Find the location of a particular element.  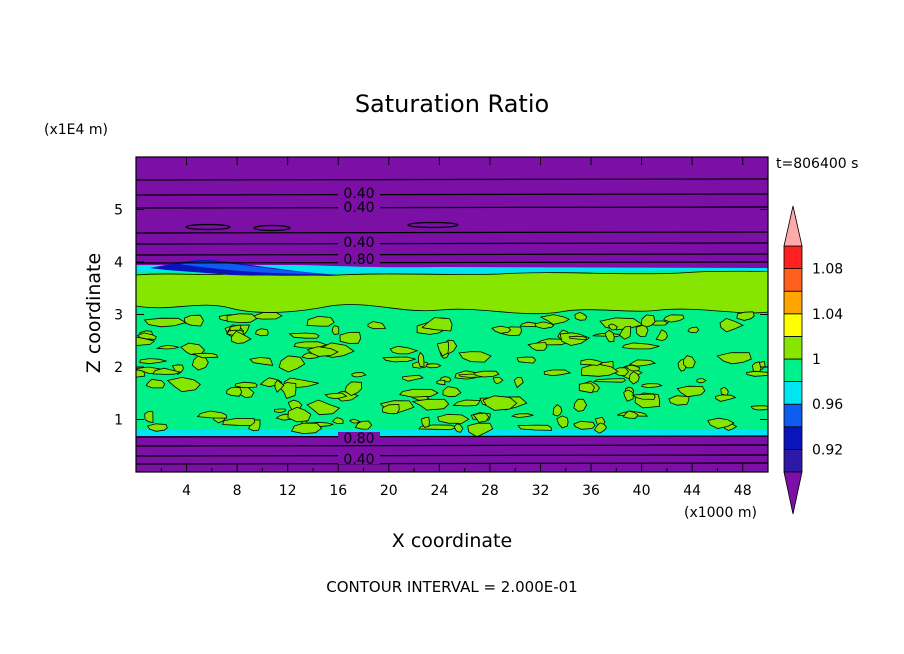

x-tick-label: 40 is located at coordinates (642, 491).